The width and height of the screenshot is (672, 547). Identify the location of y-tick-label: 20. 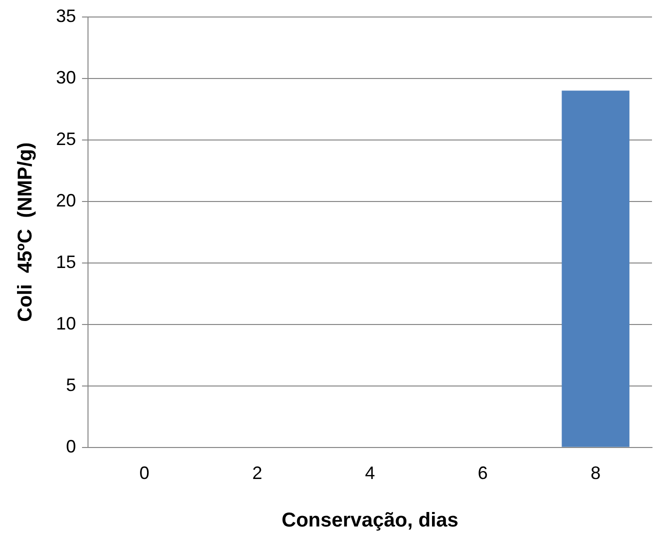
(66, 200).